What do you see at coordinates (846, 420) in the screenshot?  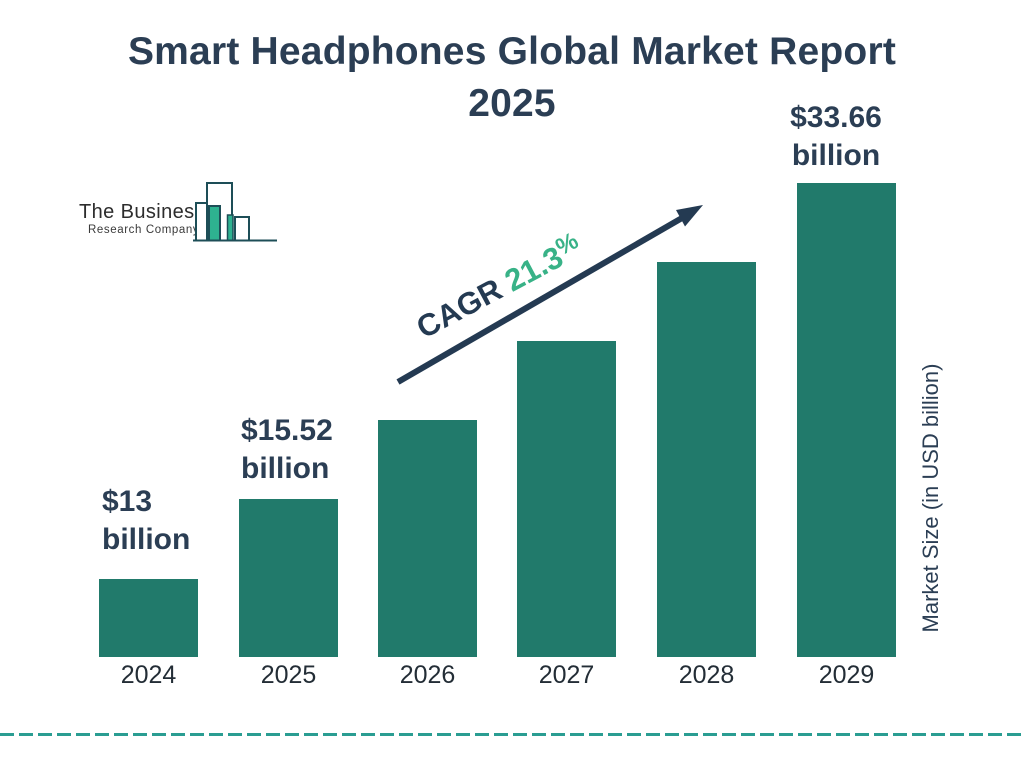 I see `bar-2029` at bounding box center [846, 420].